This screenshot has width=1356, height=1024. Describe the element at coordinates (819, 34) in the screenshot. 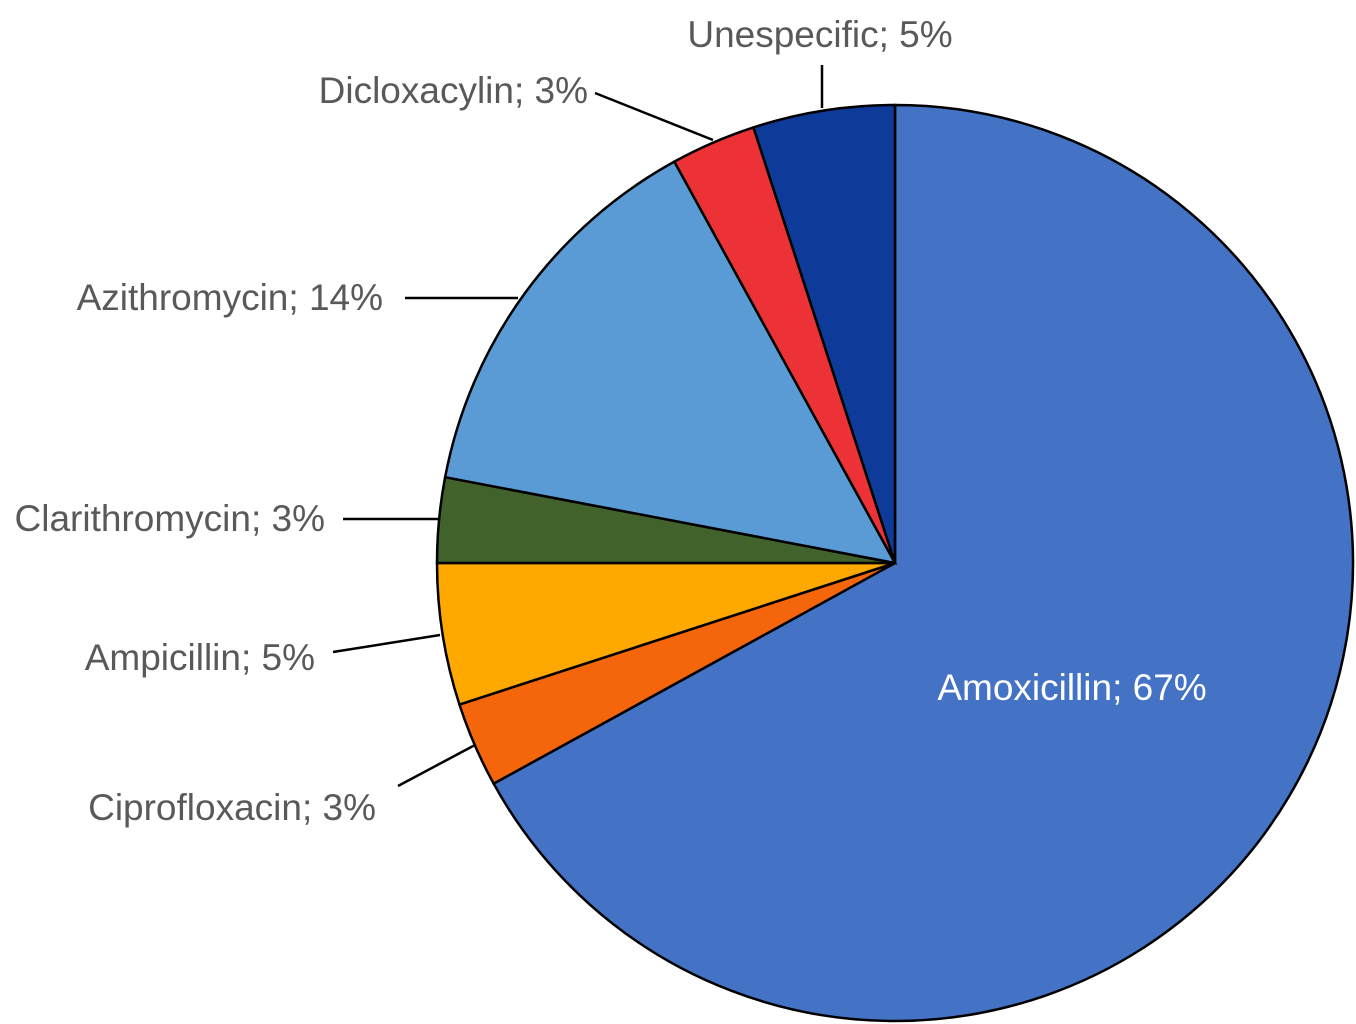

I see `data-label: Unespecific; 5%` at that location.